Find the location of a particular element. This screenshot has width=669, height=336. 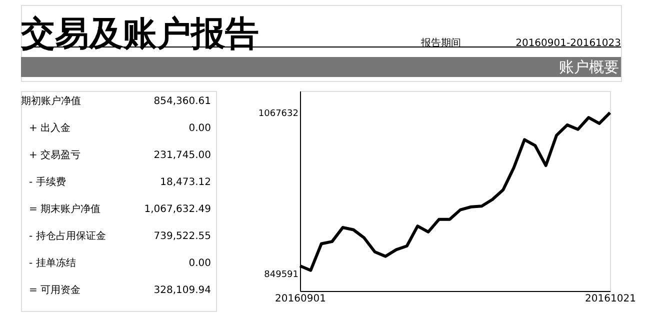

text: 20160901-20161023 is located at coordinates (568, 43).